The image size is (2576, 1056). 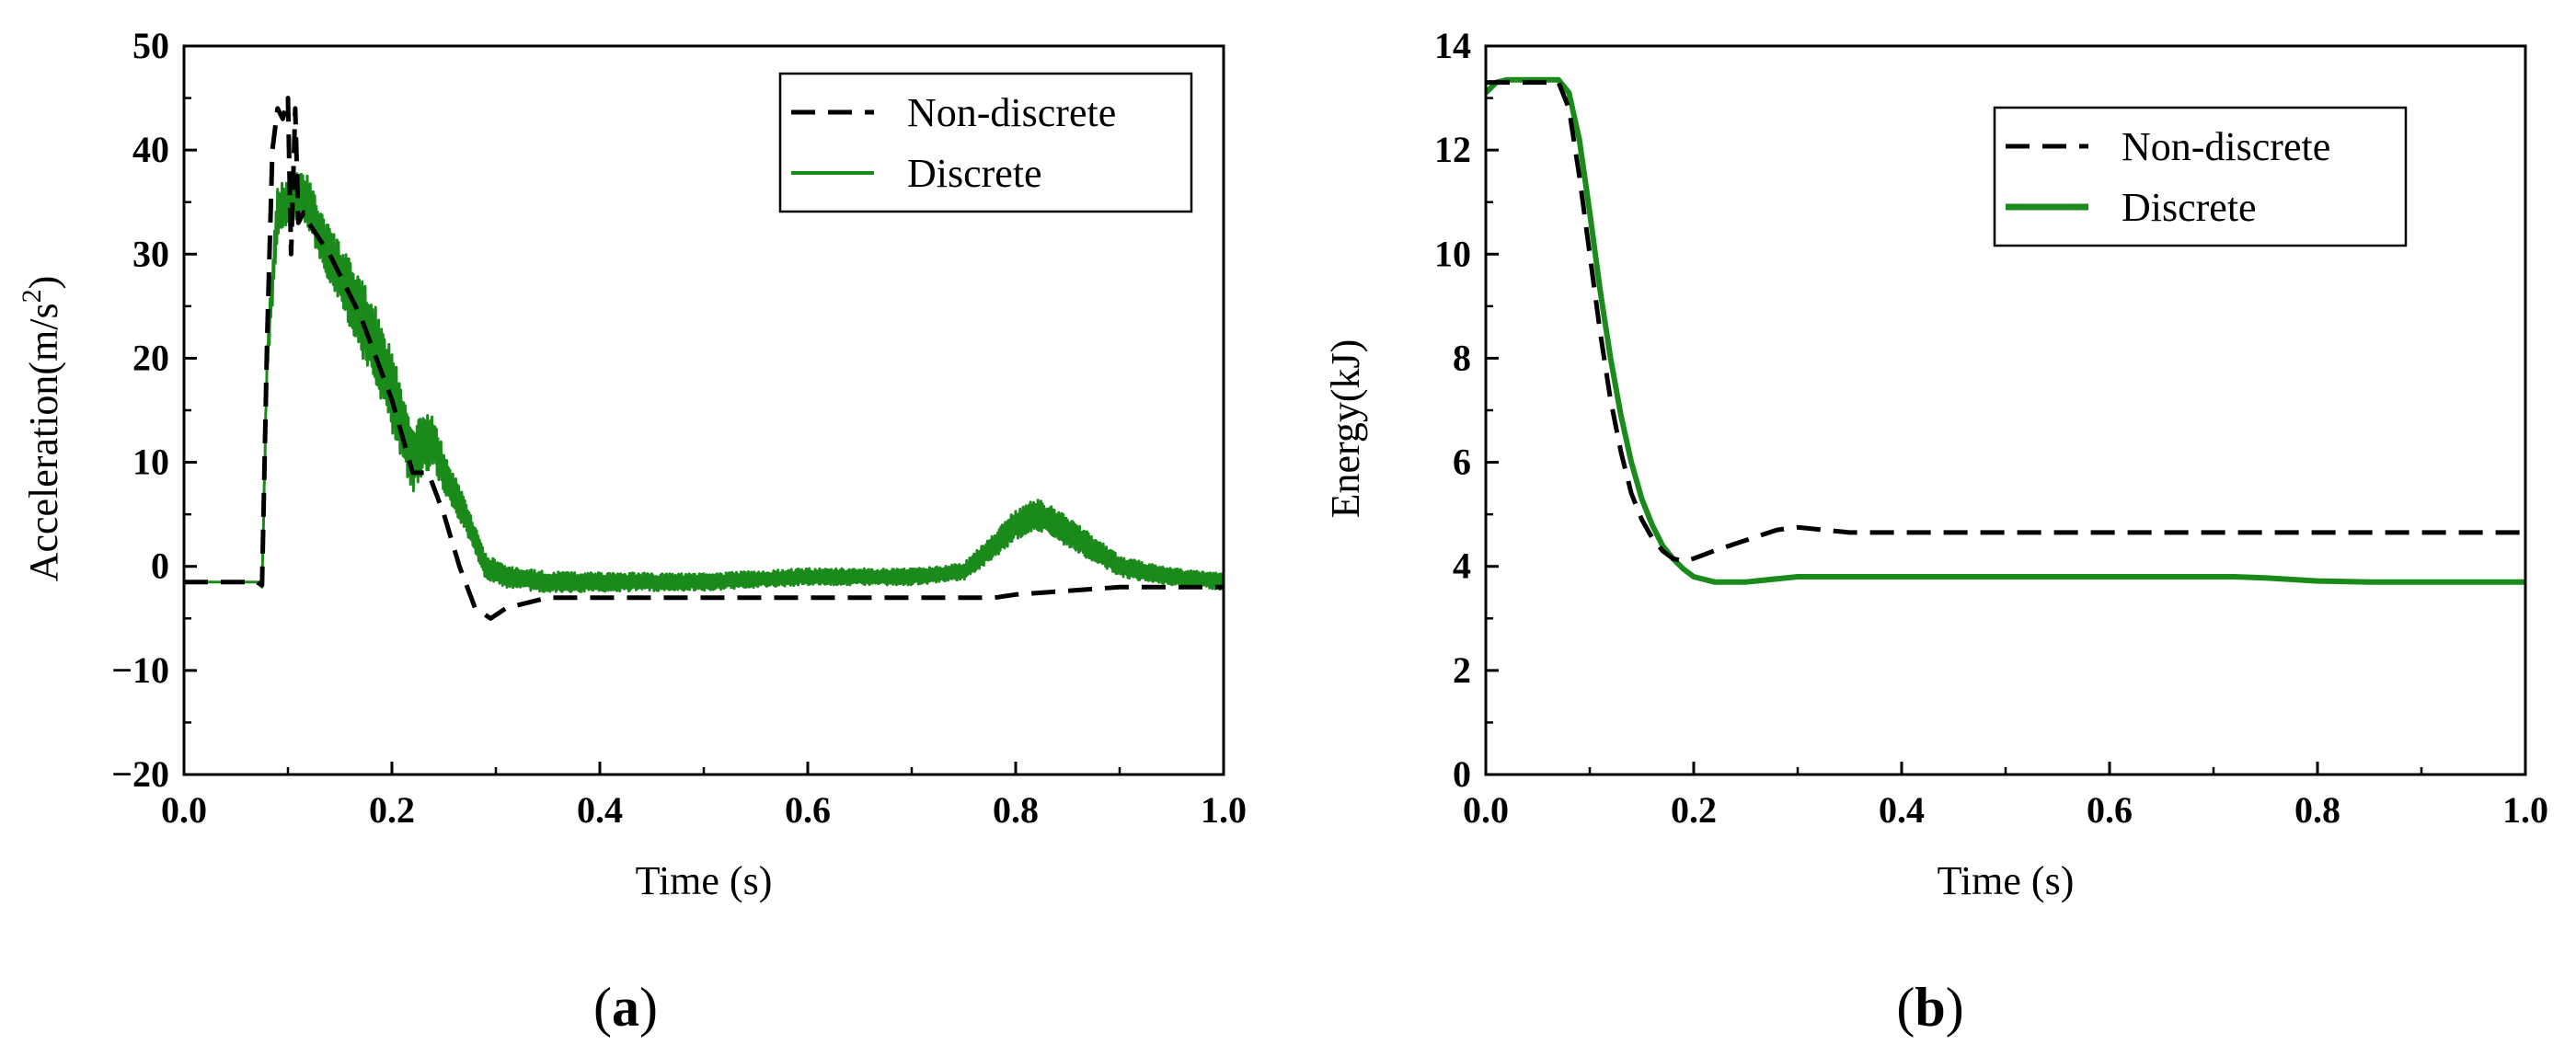 I want to click on y-tick-label: 2, so click(x=1462, y=670).